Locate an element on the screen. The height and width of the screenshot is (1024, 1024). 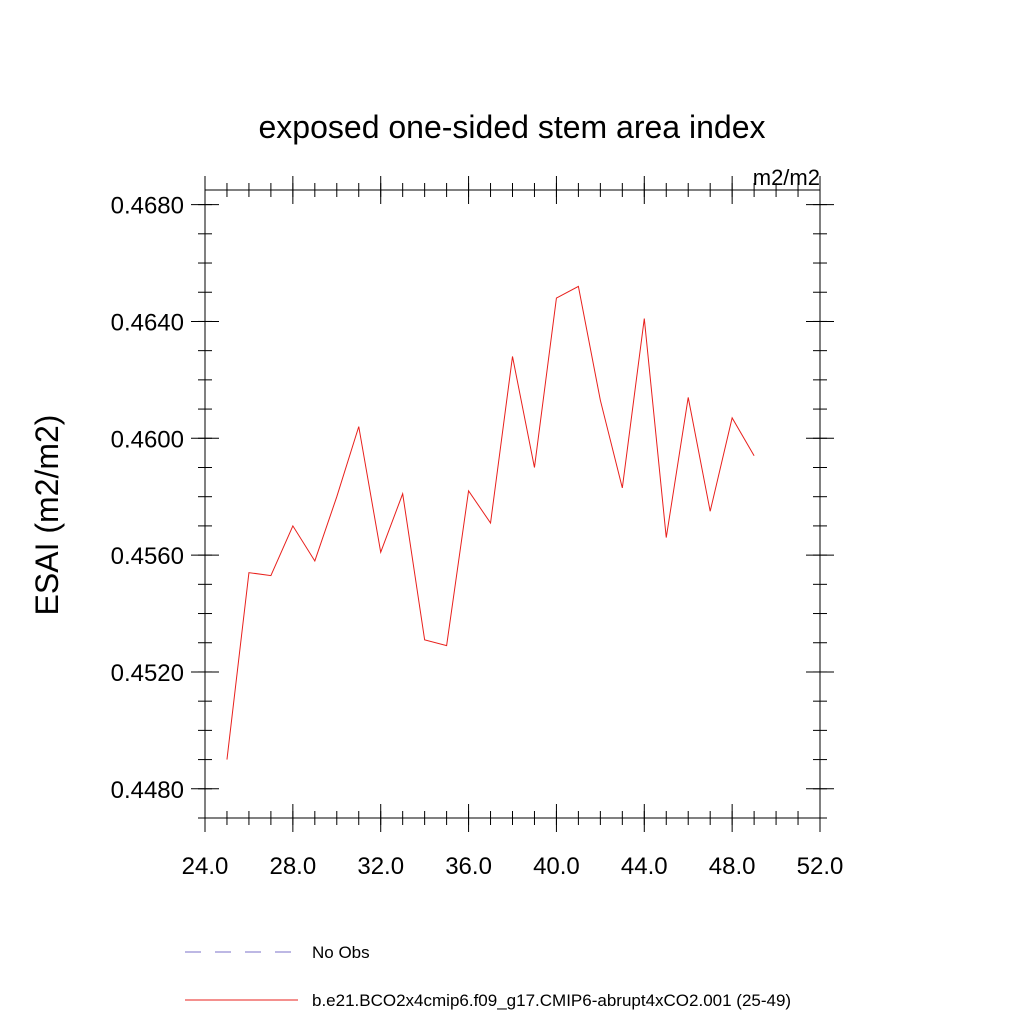
y-tick-label: 0.4560 is located at coordinates (147, 556).